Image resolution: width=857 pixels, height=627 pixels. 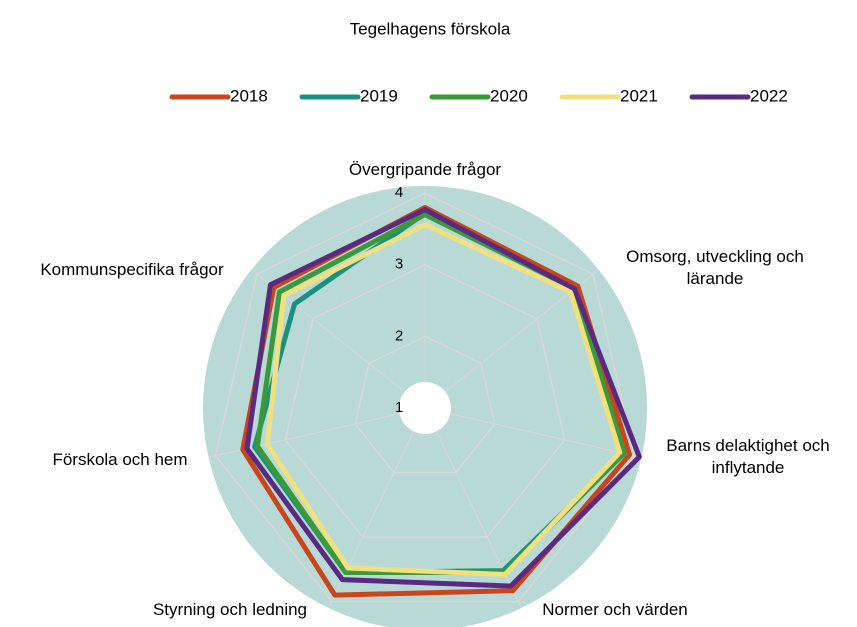 What do you see at coordinates (399, 407) in the screenshot?
I see `r-tick-label: 1` at bounding box center [399, 407].